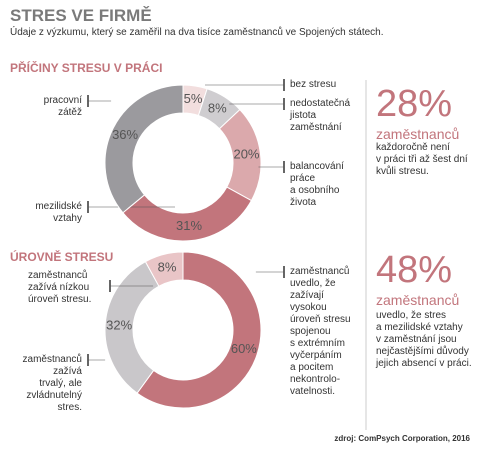 The image size is (480, 453). What do you see at coordinates (317, 184) in the screenshot?
I see `category-label: balancování práce a osobního života` at bounding box center [317, 184].